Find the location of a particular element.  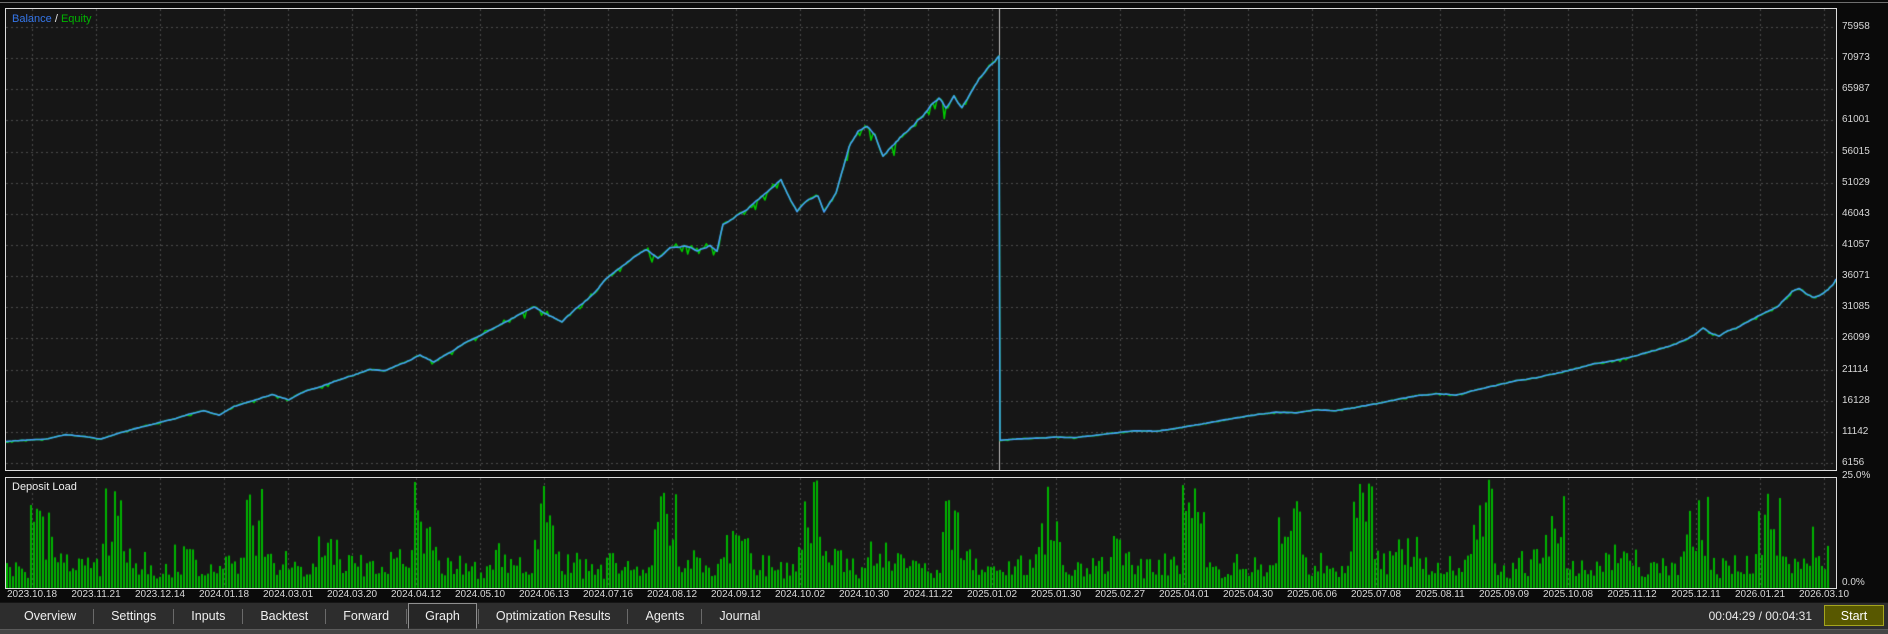

y-axis-tick: 16128 is located at coordinates (1856, 400).